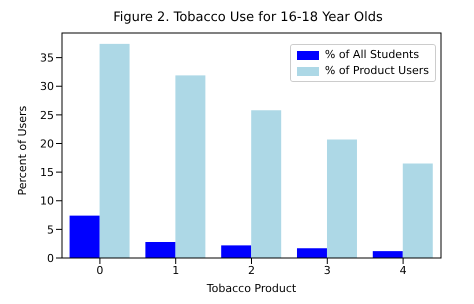 Image resolution: width=474 pixels, height=304 pixels. I want to click on y-axis-title: Percent of Users, so click(22, 150).